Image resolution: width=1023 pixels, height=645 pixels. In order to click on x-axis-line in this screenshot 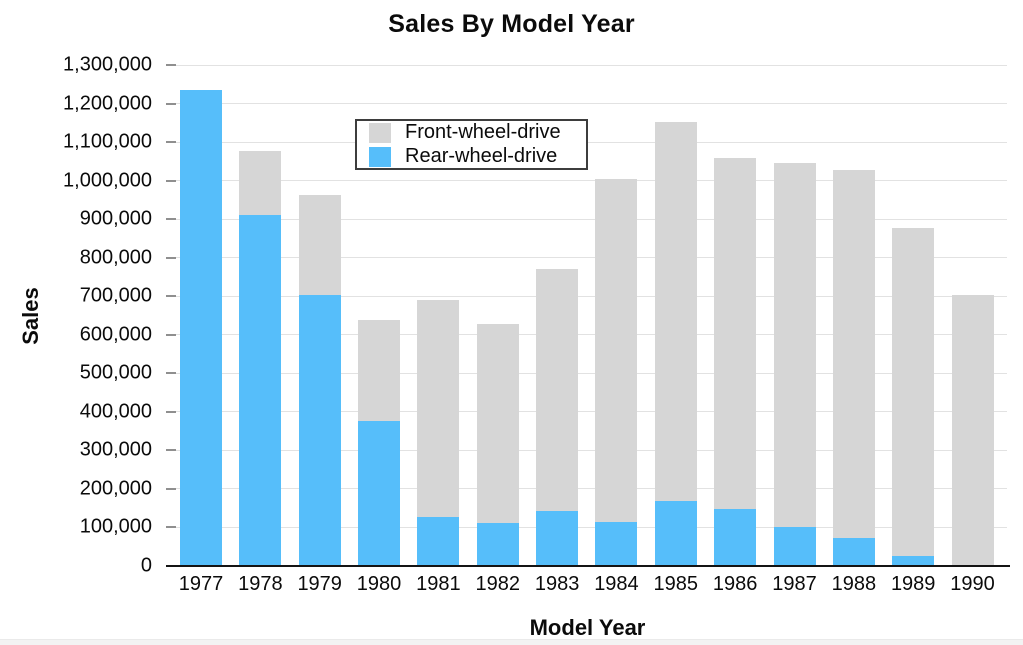, I will do `click(588, 566)`.